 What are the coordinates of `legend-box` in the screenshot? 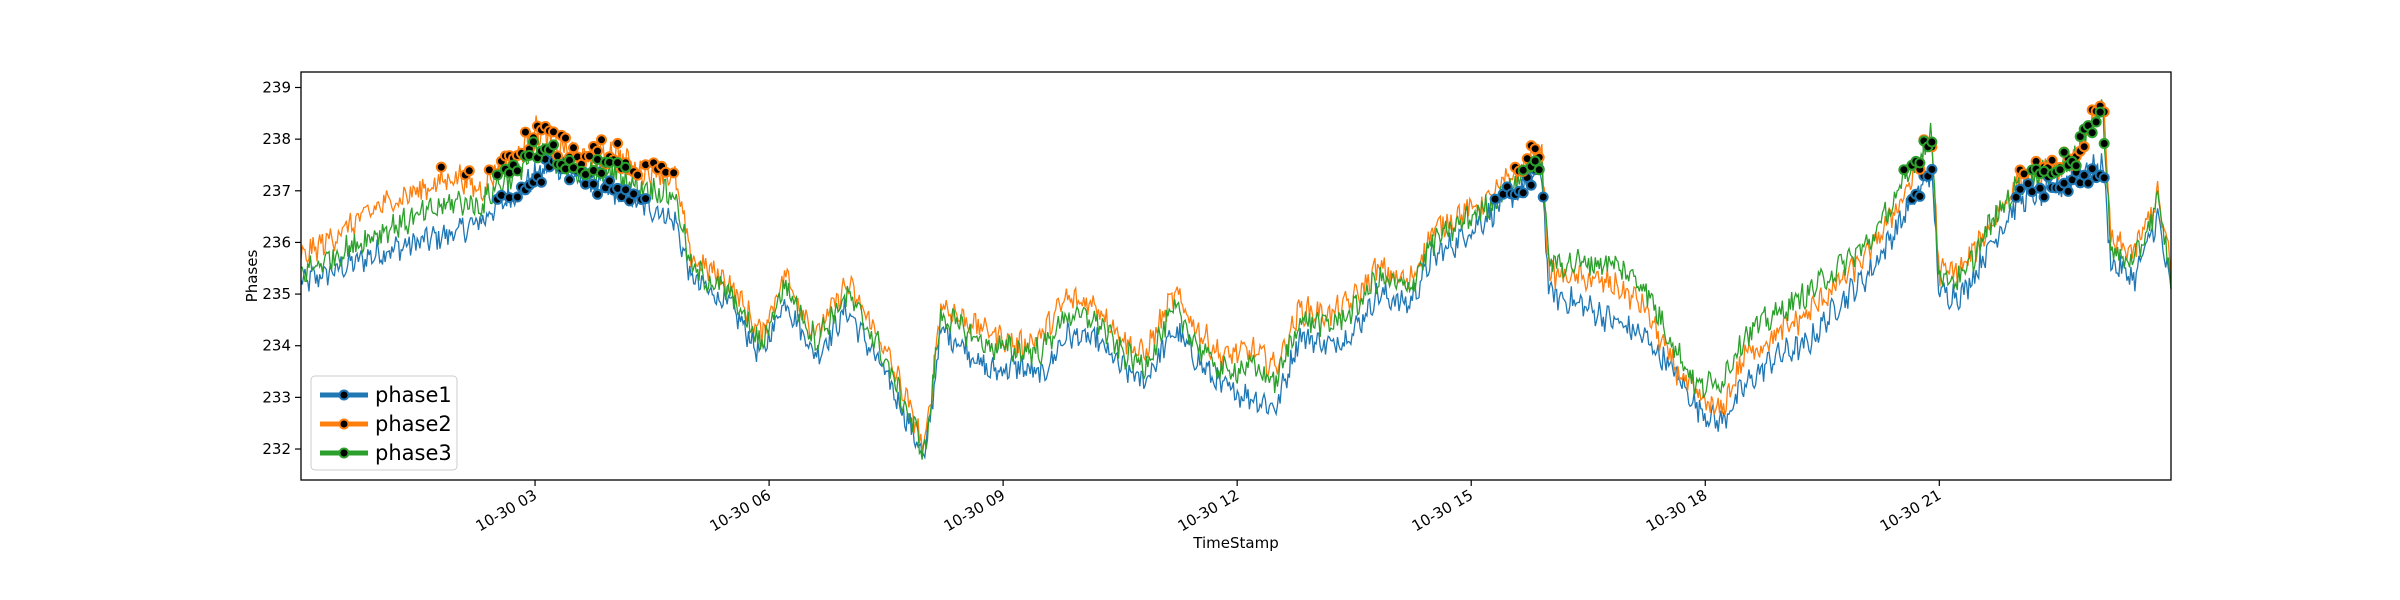 It's located at (384, 423).